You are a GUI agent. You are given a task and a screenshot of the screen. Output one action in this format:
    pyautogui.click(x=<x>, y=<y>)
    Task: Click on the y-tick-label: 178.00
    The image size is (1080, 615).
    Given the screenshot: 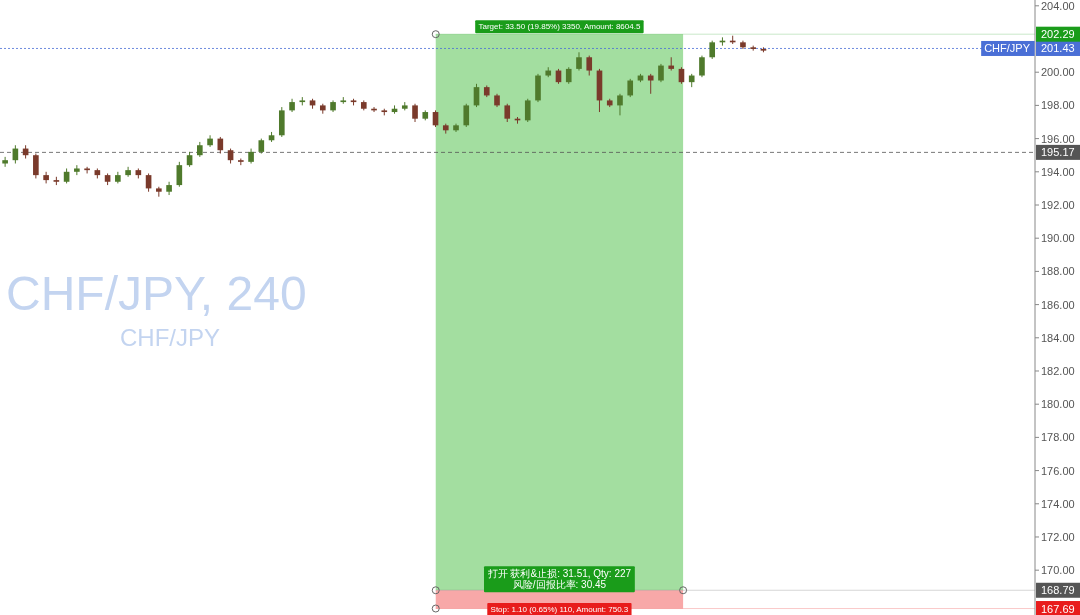 What is the action you would take?
    pyautogui.click(x=1058, y=437)
    